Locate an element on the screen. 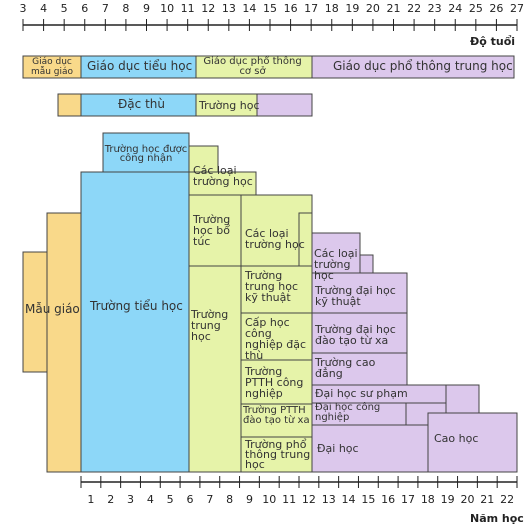 The height and width of the screenshot is (530, 529). industrial-high-school-label: Trường PTTH công nghiệp is located at coordinates (274, 382).